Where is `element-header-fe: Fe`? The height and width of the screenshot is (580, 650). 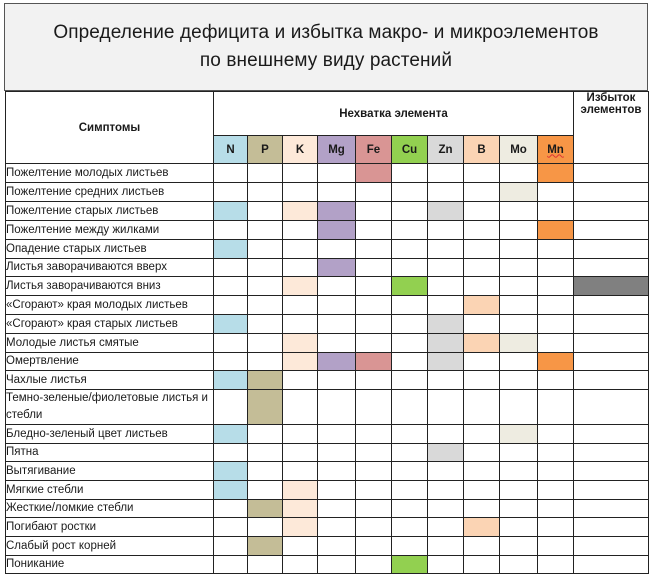
element-header-fe: Fe is located at coordinates (373, 149).